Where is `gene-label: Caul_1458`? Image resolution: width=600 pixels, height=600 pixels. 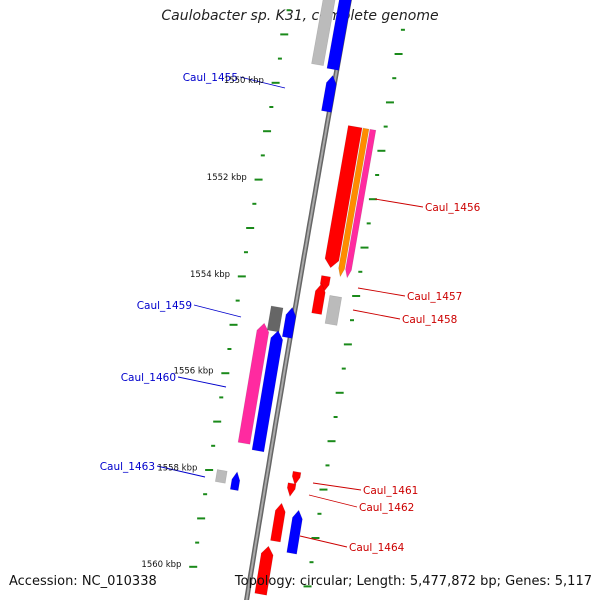 gene-label: Caul_1458 is located at coordinates (429, 320).